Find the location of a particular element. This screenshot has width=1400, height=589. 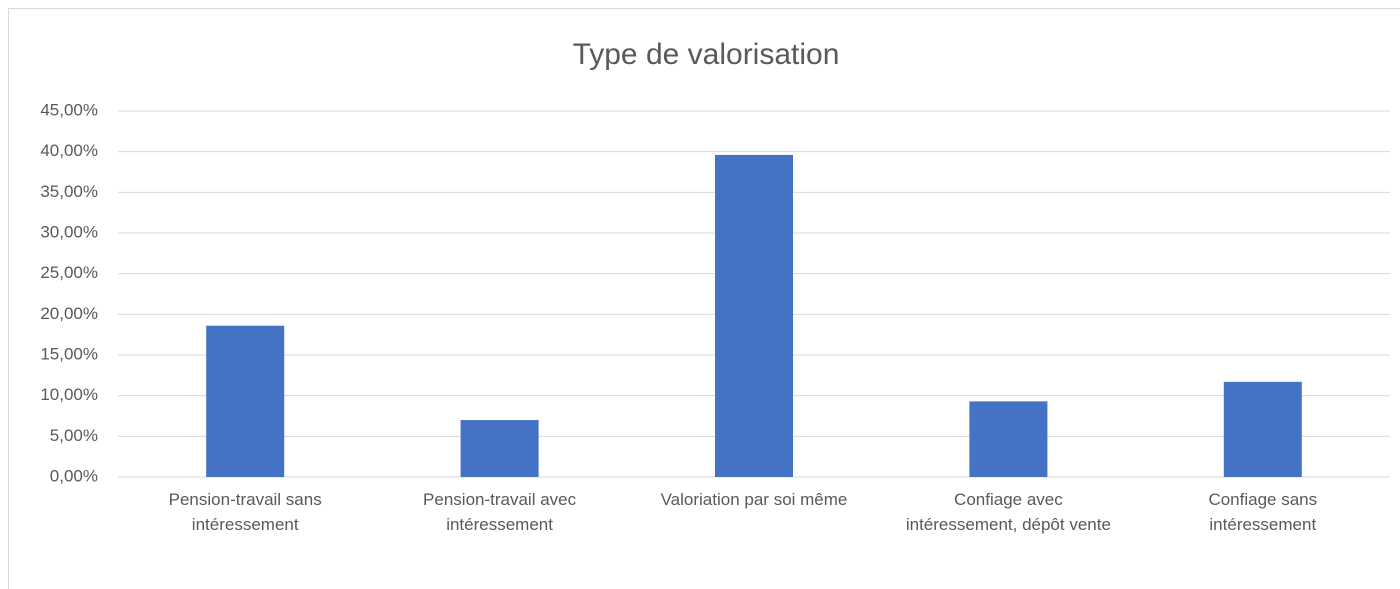

y-tick-label: 45,00% is located at coordinates (69, 109).